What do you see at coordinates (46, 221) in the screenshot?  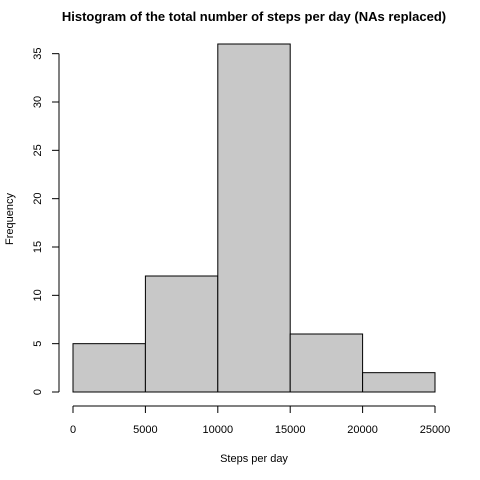 I see `y-axis: 0 5 10 15 20 25 30 35` at bounding box center [46, 221].